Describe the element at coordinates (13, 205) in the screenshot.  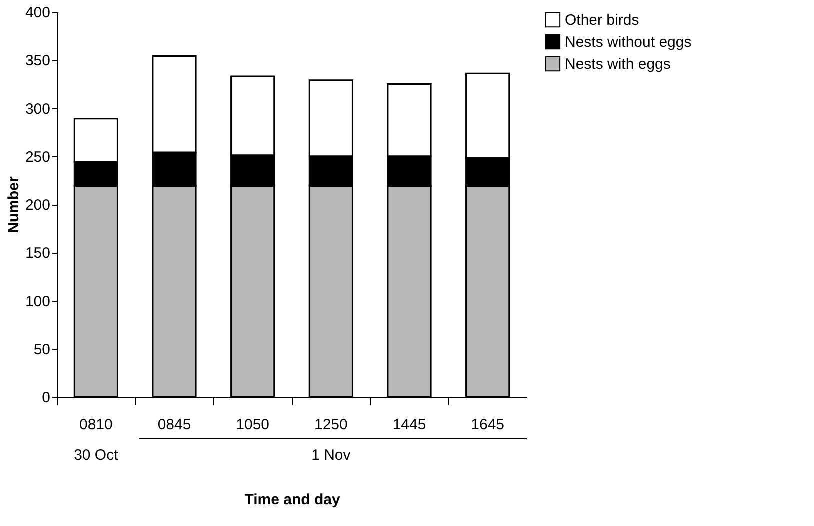
I see `y-axis-title: Number` at that location.